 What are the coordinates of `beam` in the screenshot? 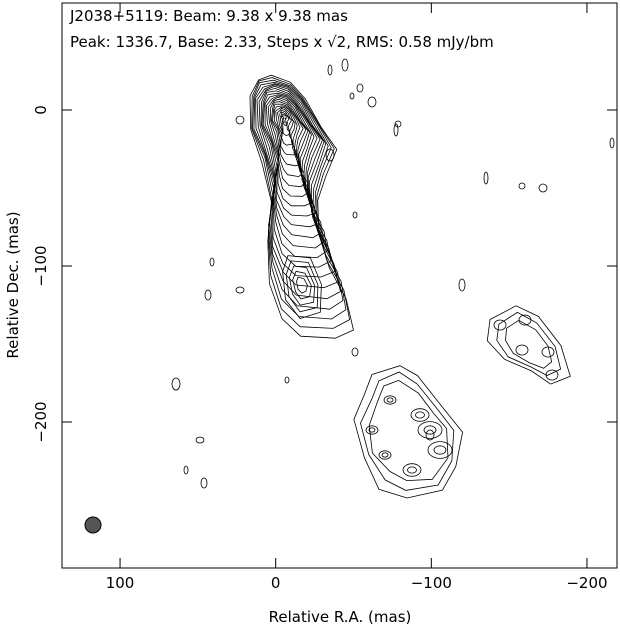 It's located at (93, 525).